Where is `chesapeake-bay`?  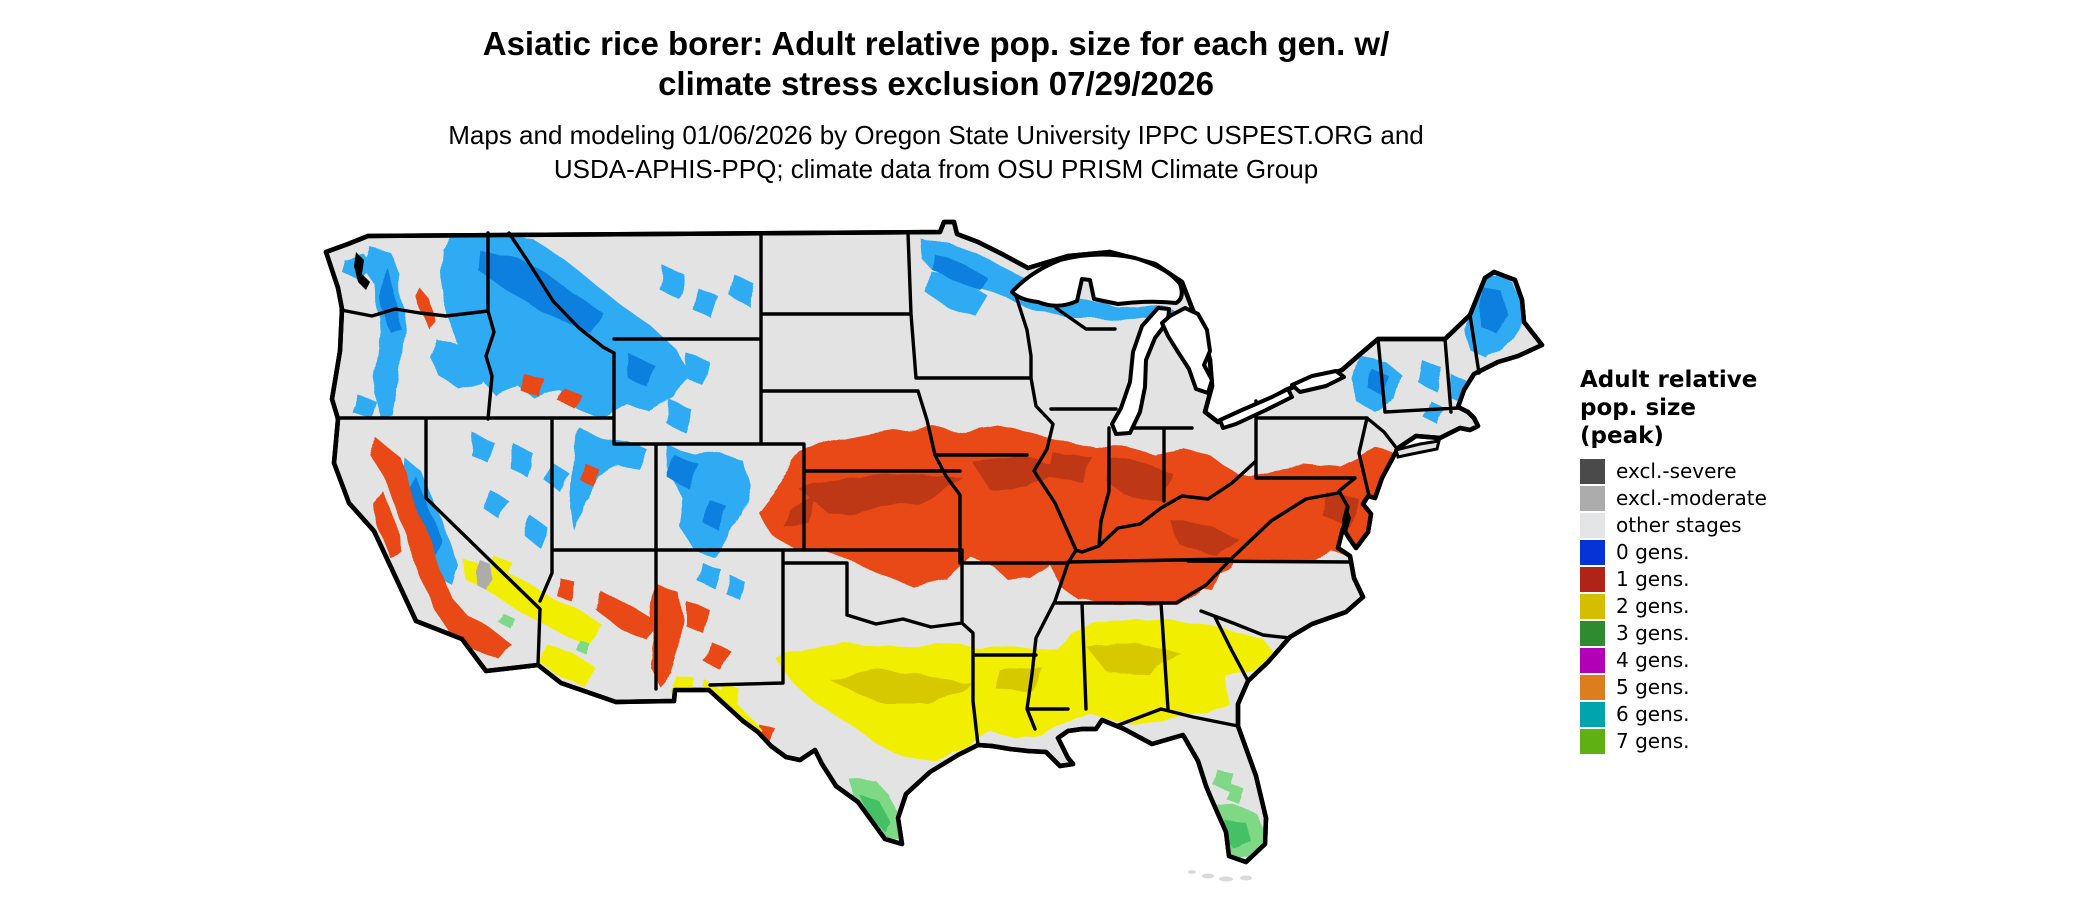
chesapeake-bay is located at coordinates (1346, 518).